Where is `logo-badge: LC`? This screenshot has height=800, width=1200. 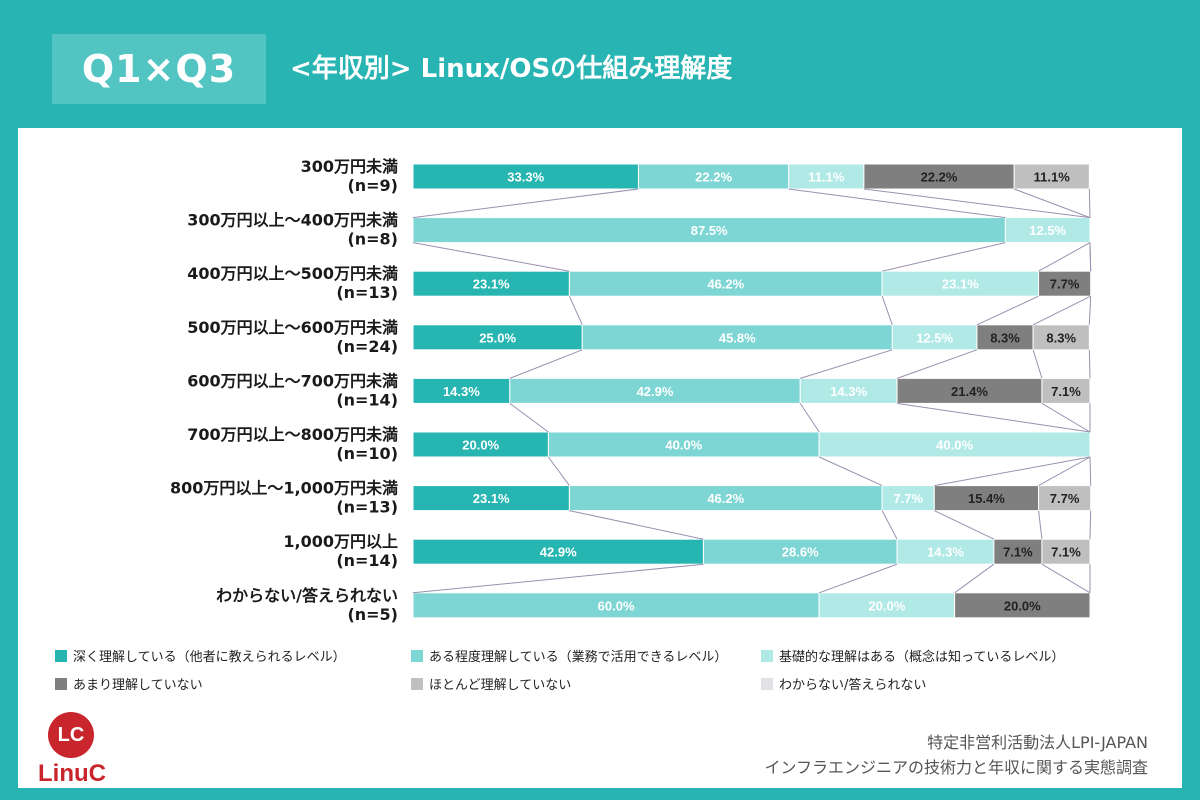
logo-badge: LC is located at coordinates (71, 735).